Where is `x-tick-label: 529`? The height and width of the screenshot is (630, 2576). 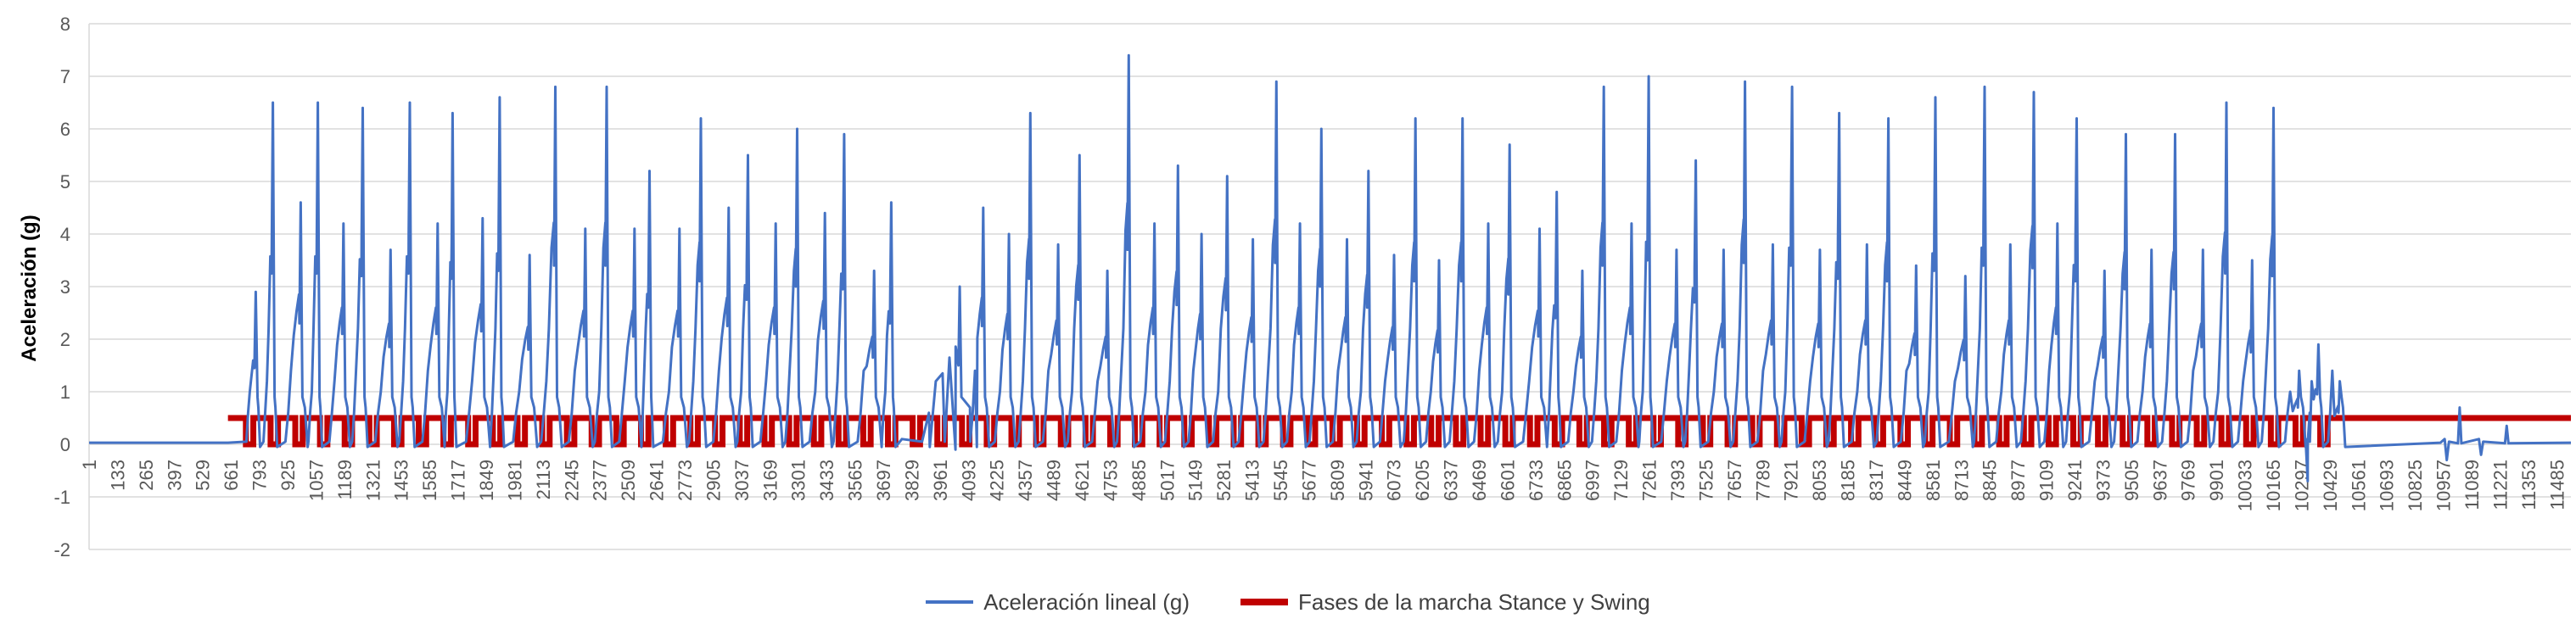
x-tick-label: 529 is located at coordinates (203, 475).